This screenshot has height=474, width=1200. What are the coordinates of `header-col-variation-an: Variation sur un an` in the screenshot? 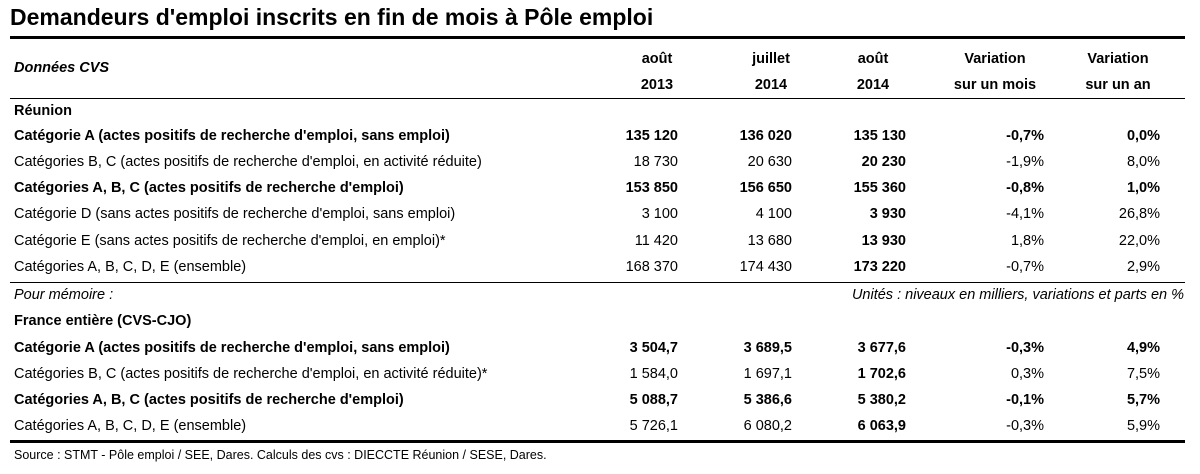 It's located at (1118, 72).